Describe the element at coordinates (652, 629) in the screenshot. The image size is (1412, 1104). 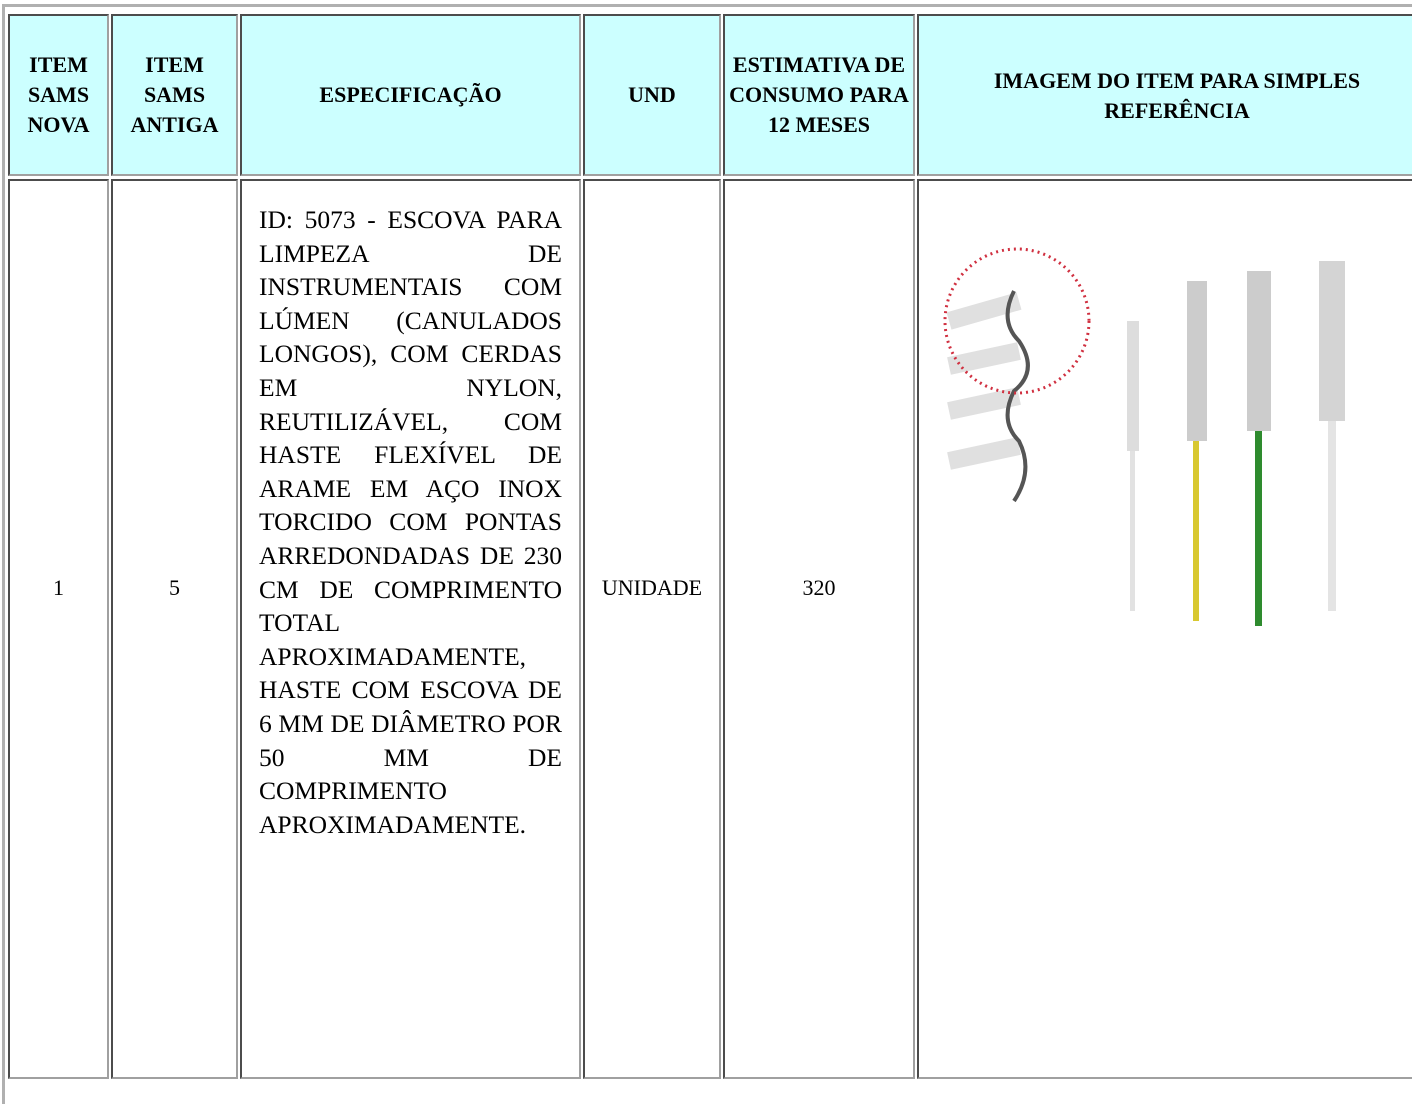
I see `cell: UNIDADE` at that location.